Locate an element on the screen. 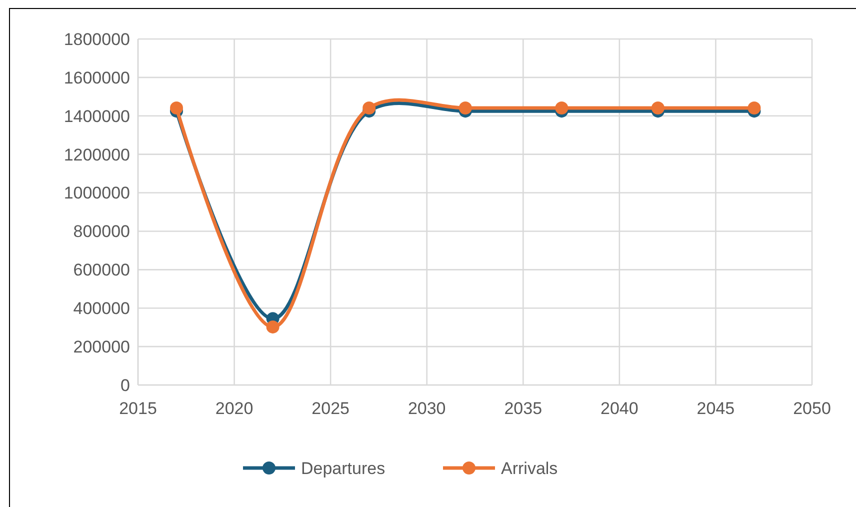  y-tick-label: 1800000 is located at coordinates (97, 39).